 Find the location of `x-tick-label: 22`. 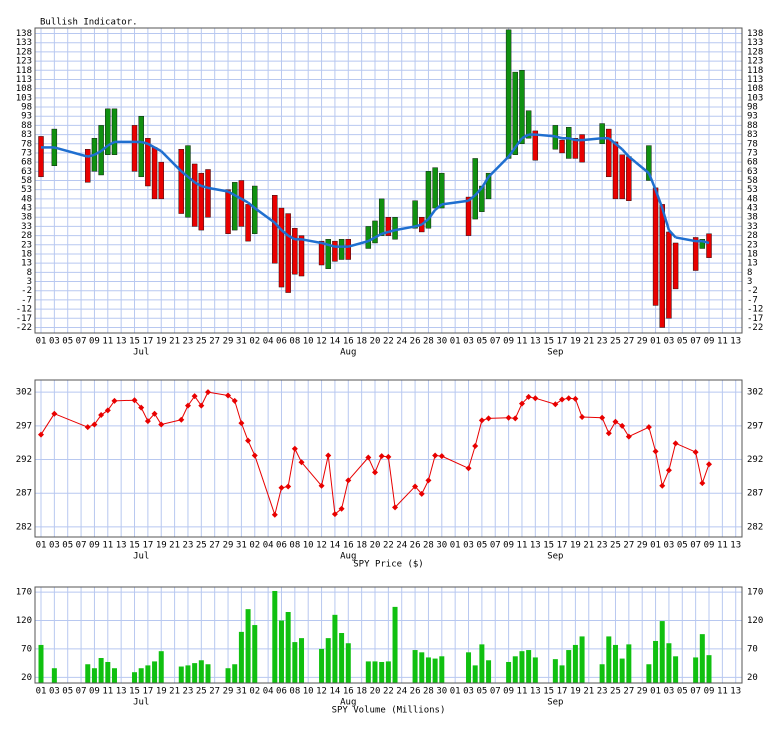

x-tick-label: 22 is located at coordinates (388, 546).